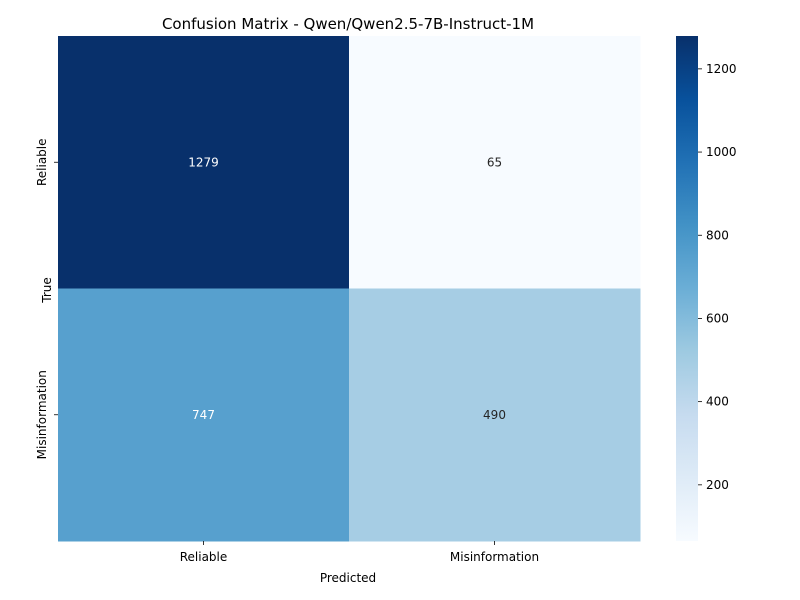  Describe the element at coordinates (687, 288) in the screenshot. I see `colorbar` at that location.